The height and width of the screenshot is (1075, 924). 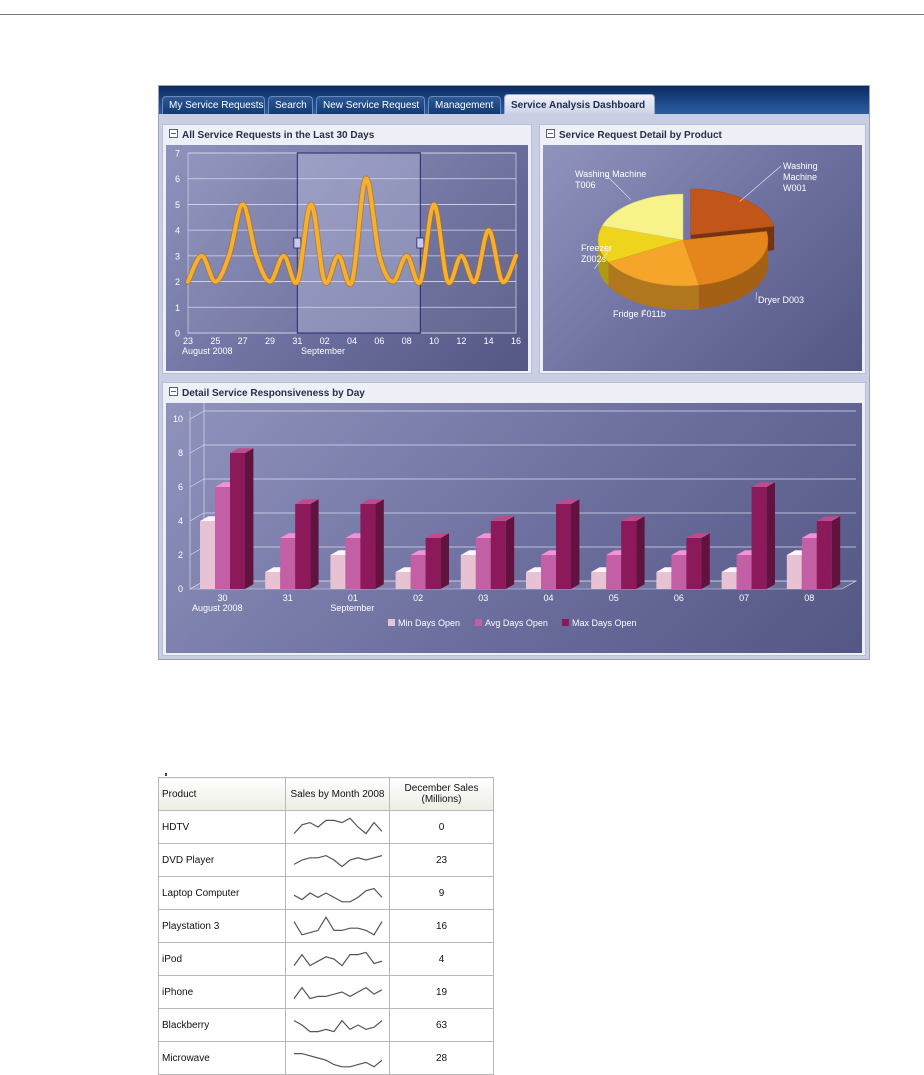 I want to click on line-y-tick-label: 5, so click(x=177, y=205).